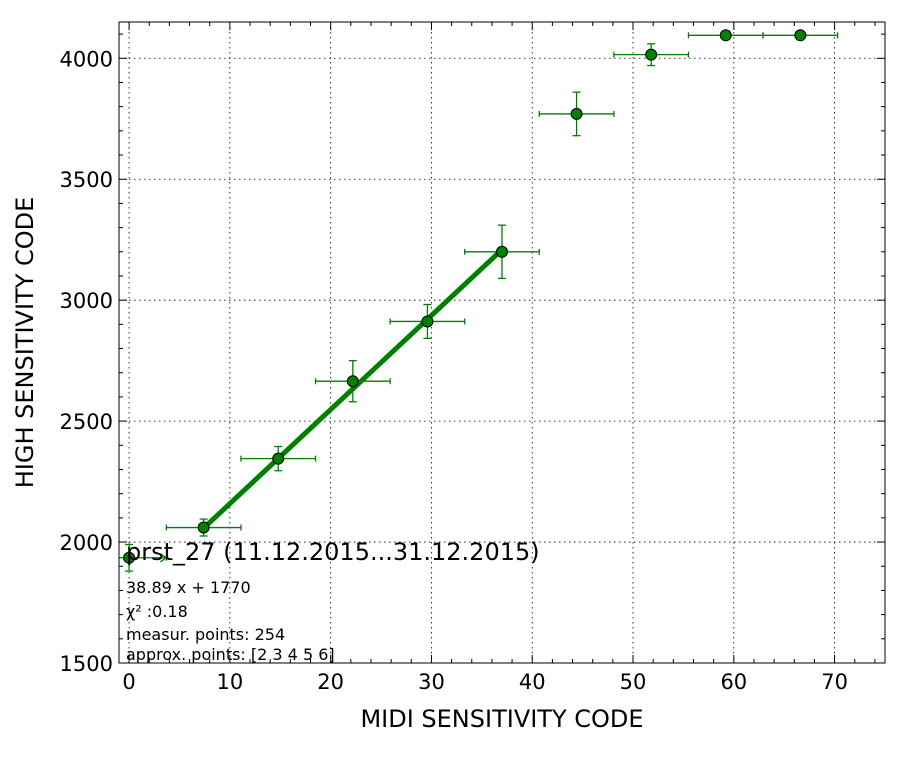 This screenshot has height=762, width=912. What do you see at coordinates (86, 301) in the screenshot?
I see `y-tick-label: 3000` at bounding box center [86, 301].